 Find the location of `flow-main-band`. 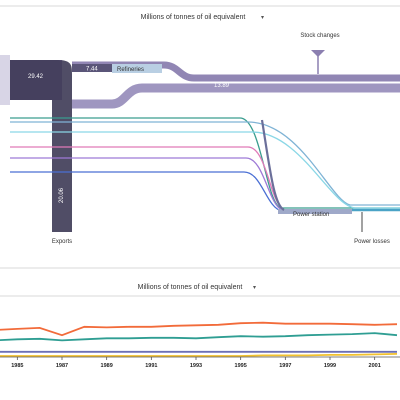

flow-main-band is located at coordinates (236, 96).